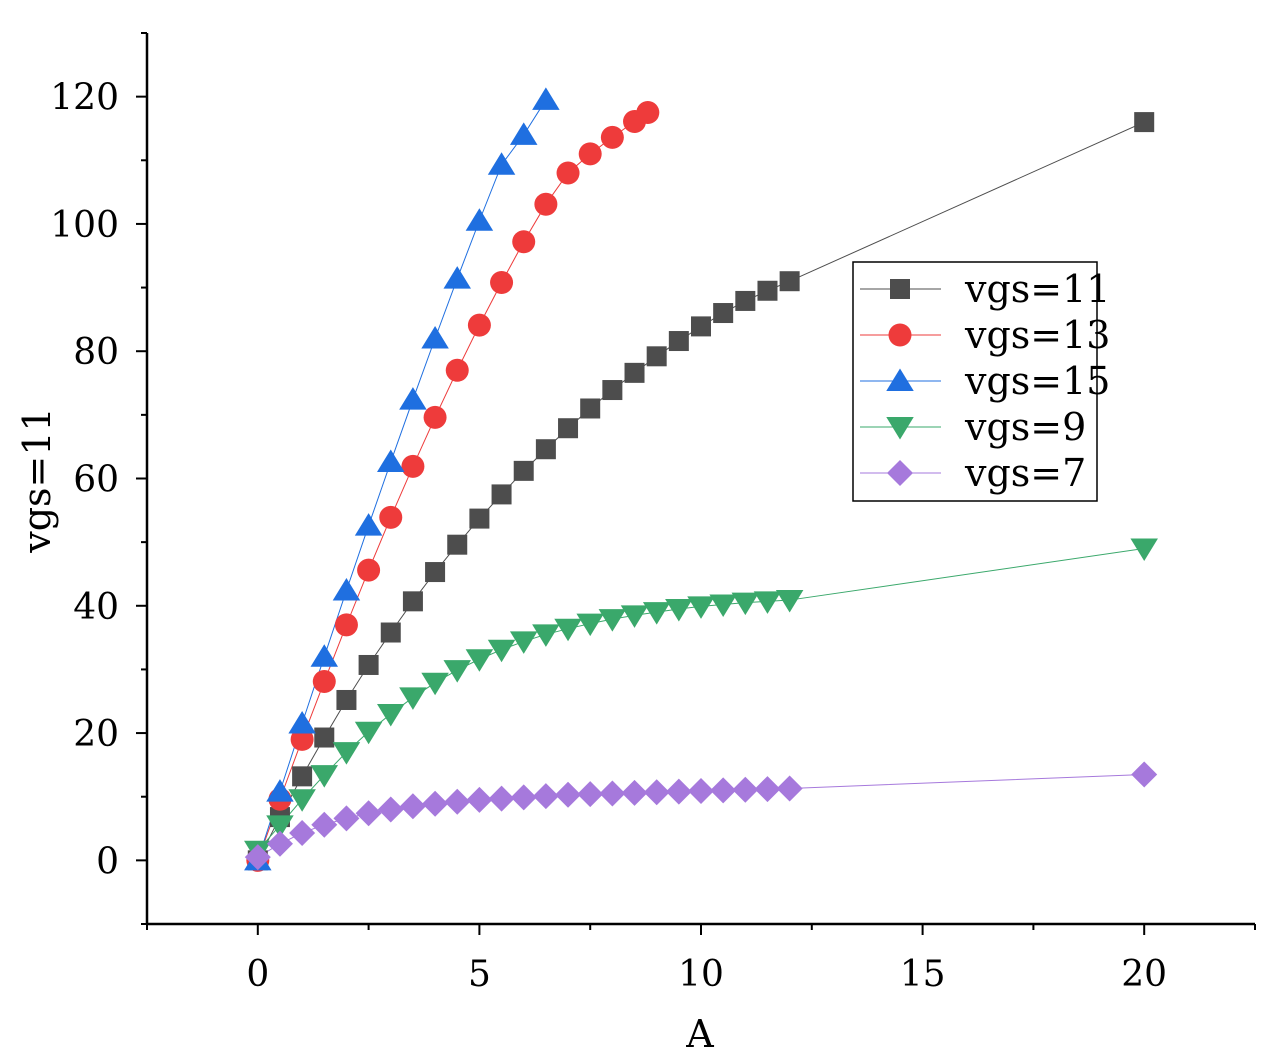 This screenshot has width=1279, height=1064. What do you see at coordinates (96, 480) in the screenshot?
I see `y-tick-label: 60` at bounding box center [96, 480].